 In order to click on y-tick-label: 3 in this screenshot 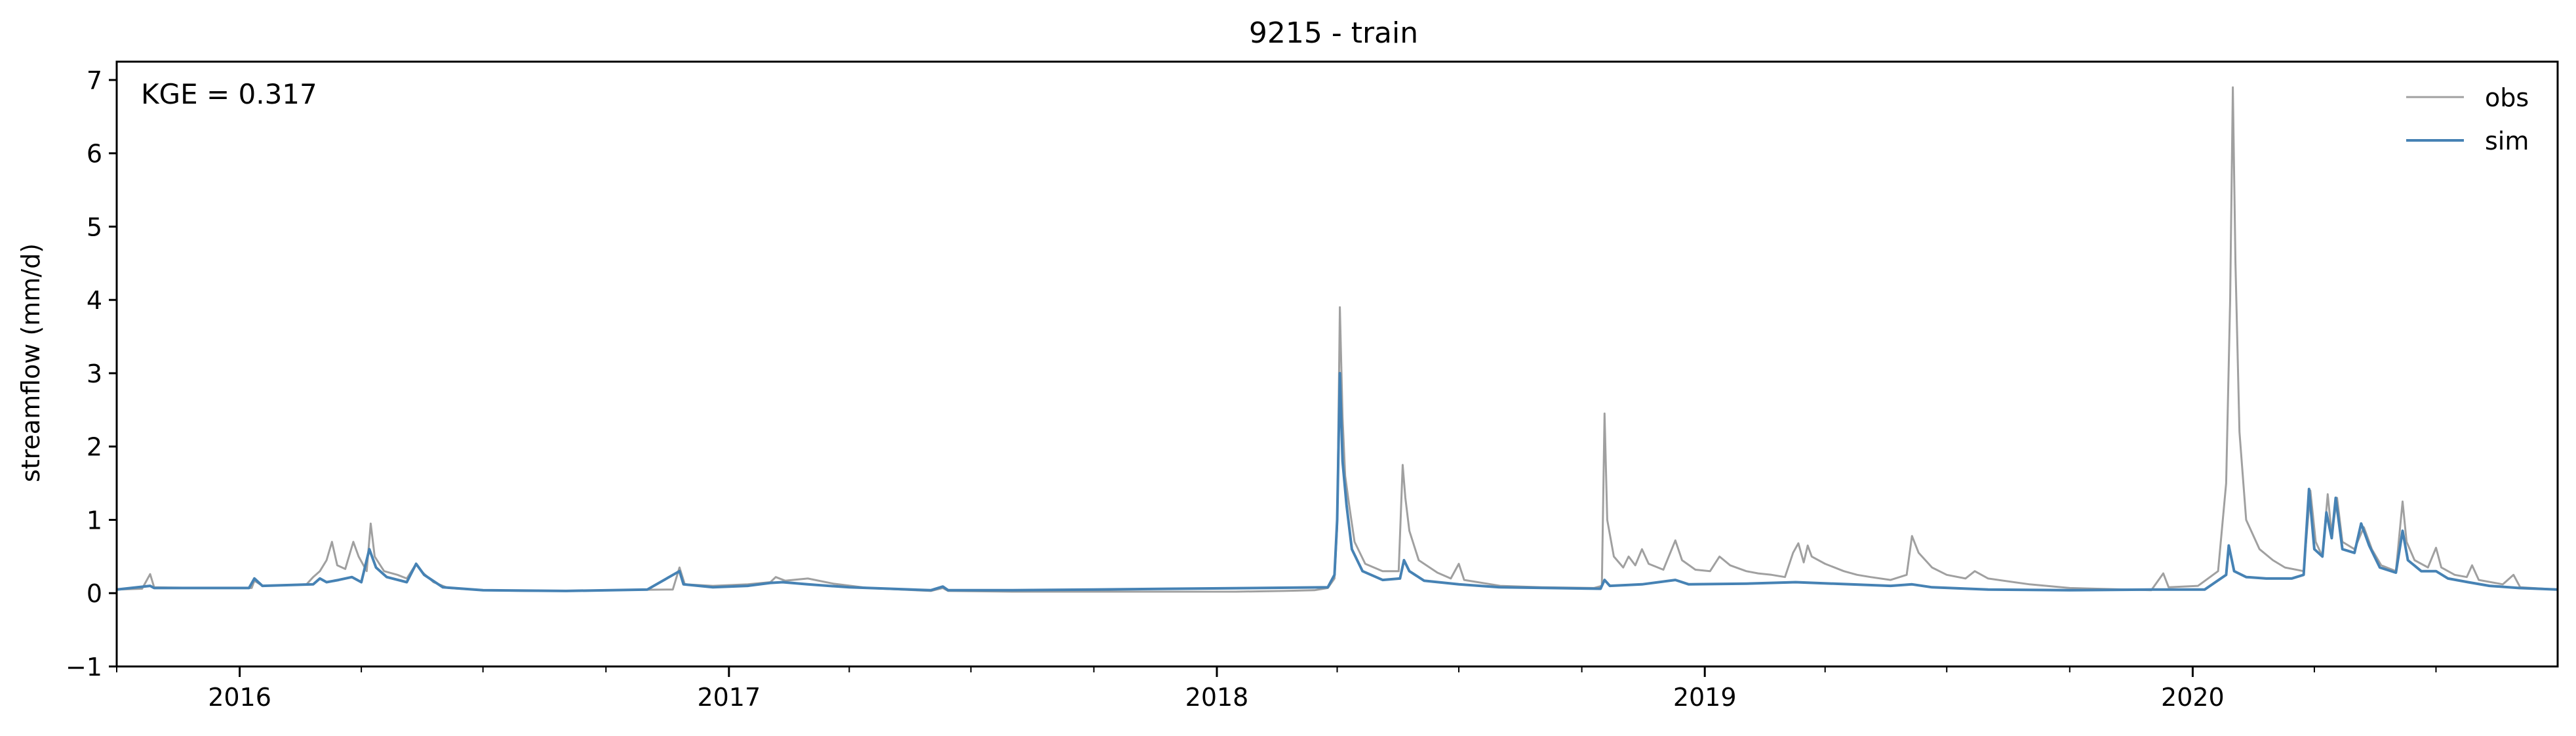, I will do `click(94, 374)`.